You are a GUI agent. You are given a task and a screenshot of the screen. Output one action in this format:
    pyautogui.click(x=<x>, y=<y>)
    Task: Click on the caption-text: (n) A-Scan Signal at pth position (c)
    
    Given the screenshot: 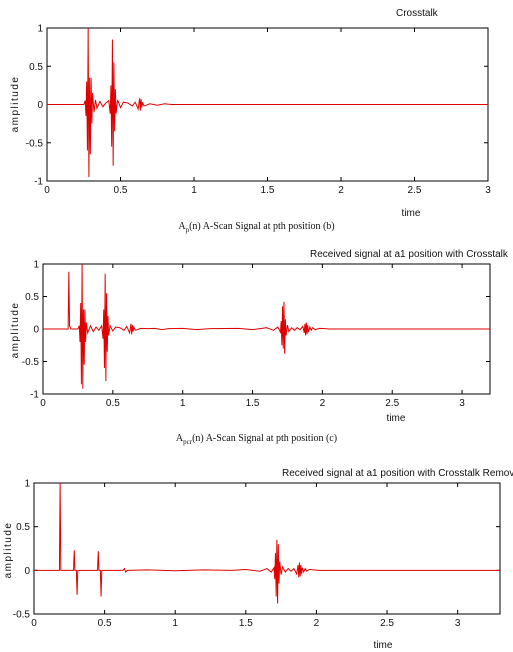 What is the action you would take?
    pyautogui.click(x=265, y=438)
    